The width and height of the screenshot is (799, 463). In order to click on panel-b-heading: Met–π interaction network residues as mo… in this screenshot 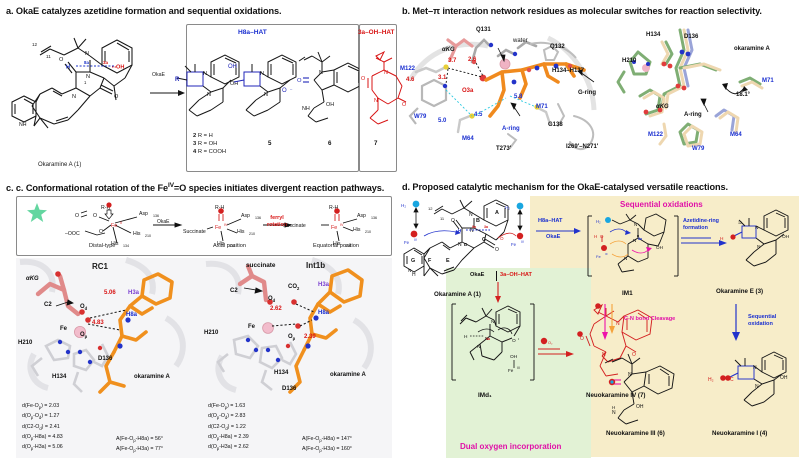, I will do `click(587, 11)`.